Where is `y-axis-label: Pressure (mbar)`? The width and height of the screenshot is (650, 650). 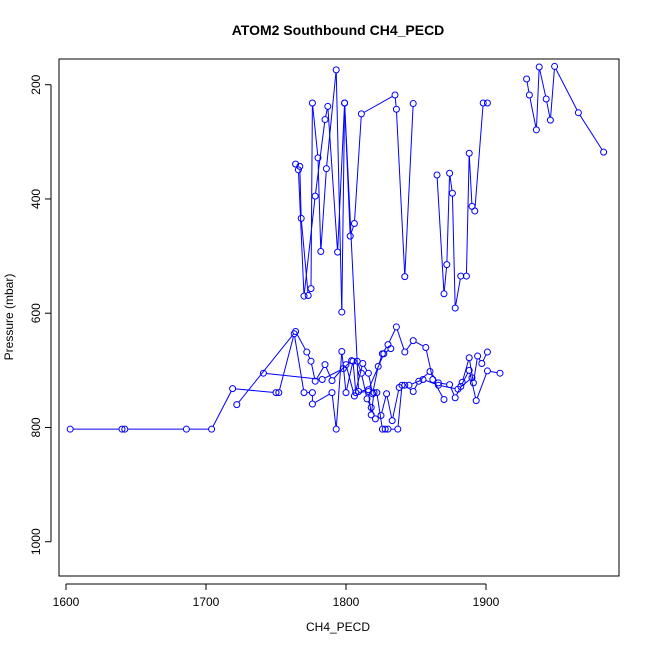 y-axis-label: Pressure (mbar) is located at coordinates (9, 317).